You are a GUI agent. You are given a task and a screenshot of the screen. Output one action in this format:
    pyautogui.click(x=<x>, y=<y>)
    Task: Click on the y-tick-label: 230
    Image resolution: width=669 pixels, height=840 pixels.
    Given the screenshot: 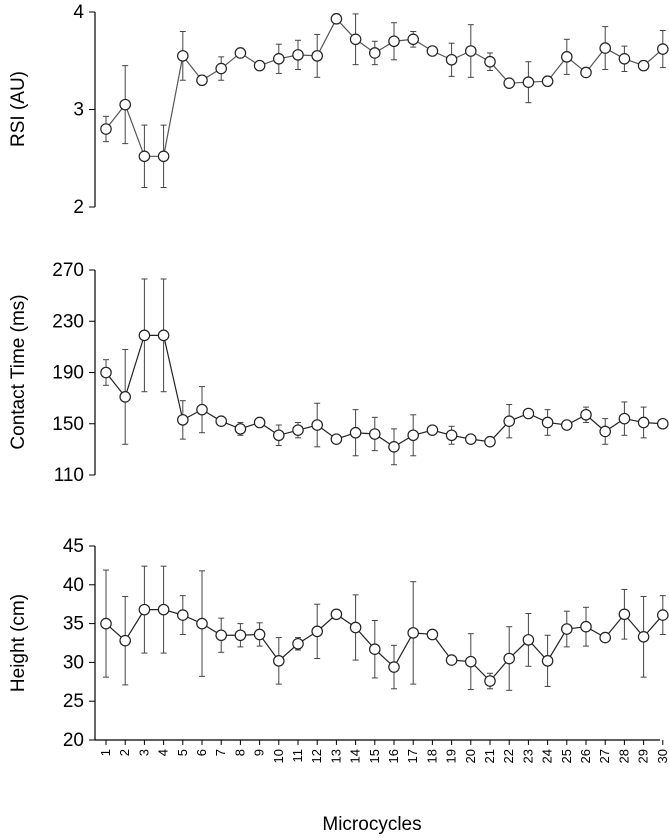 What is the action you would take?
    pyautogui.click(x=68, y=321)
    